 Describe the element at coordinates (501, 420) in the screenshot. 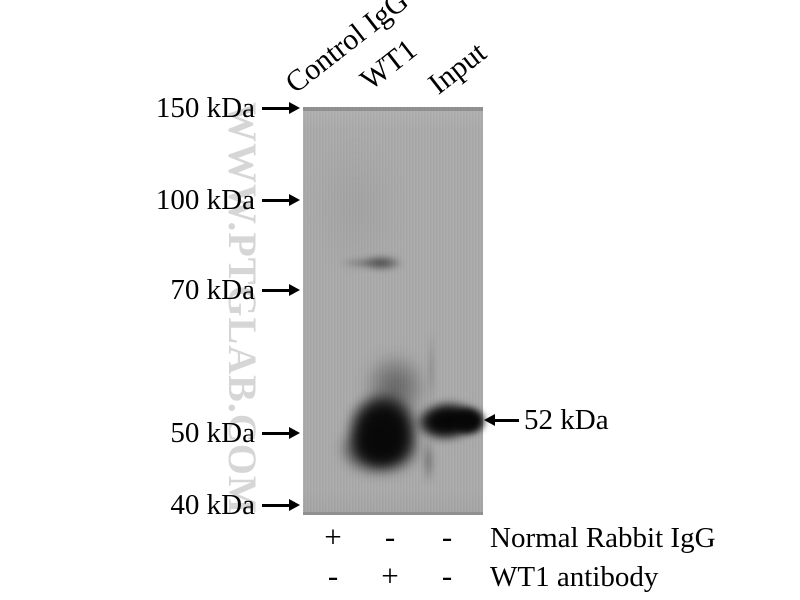

I see `left-arrow-icon` at that location.